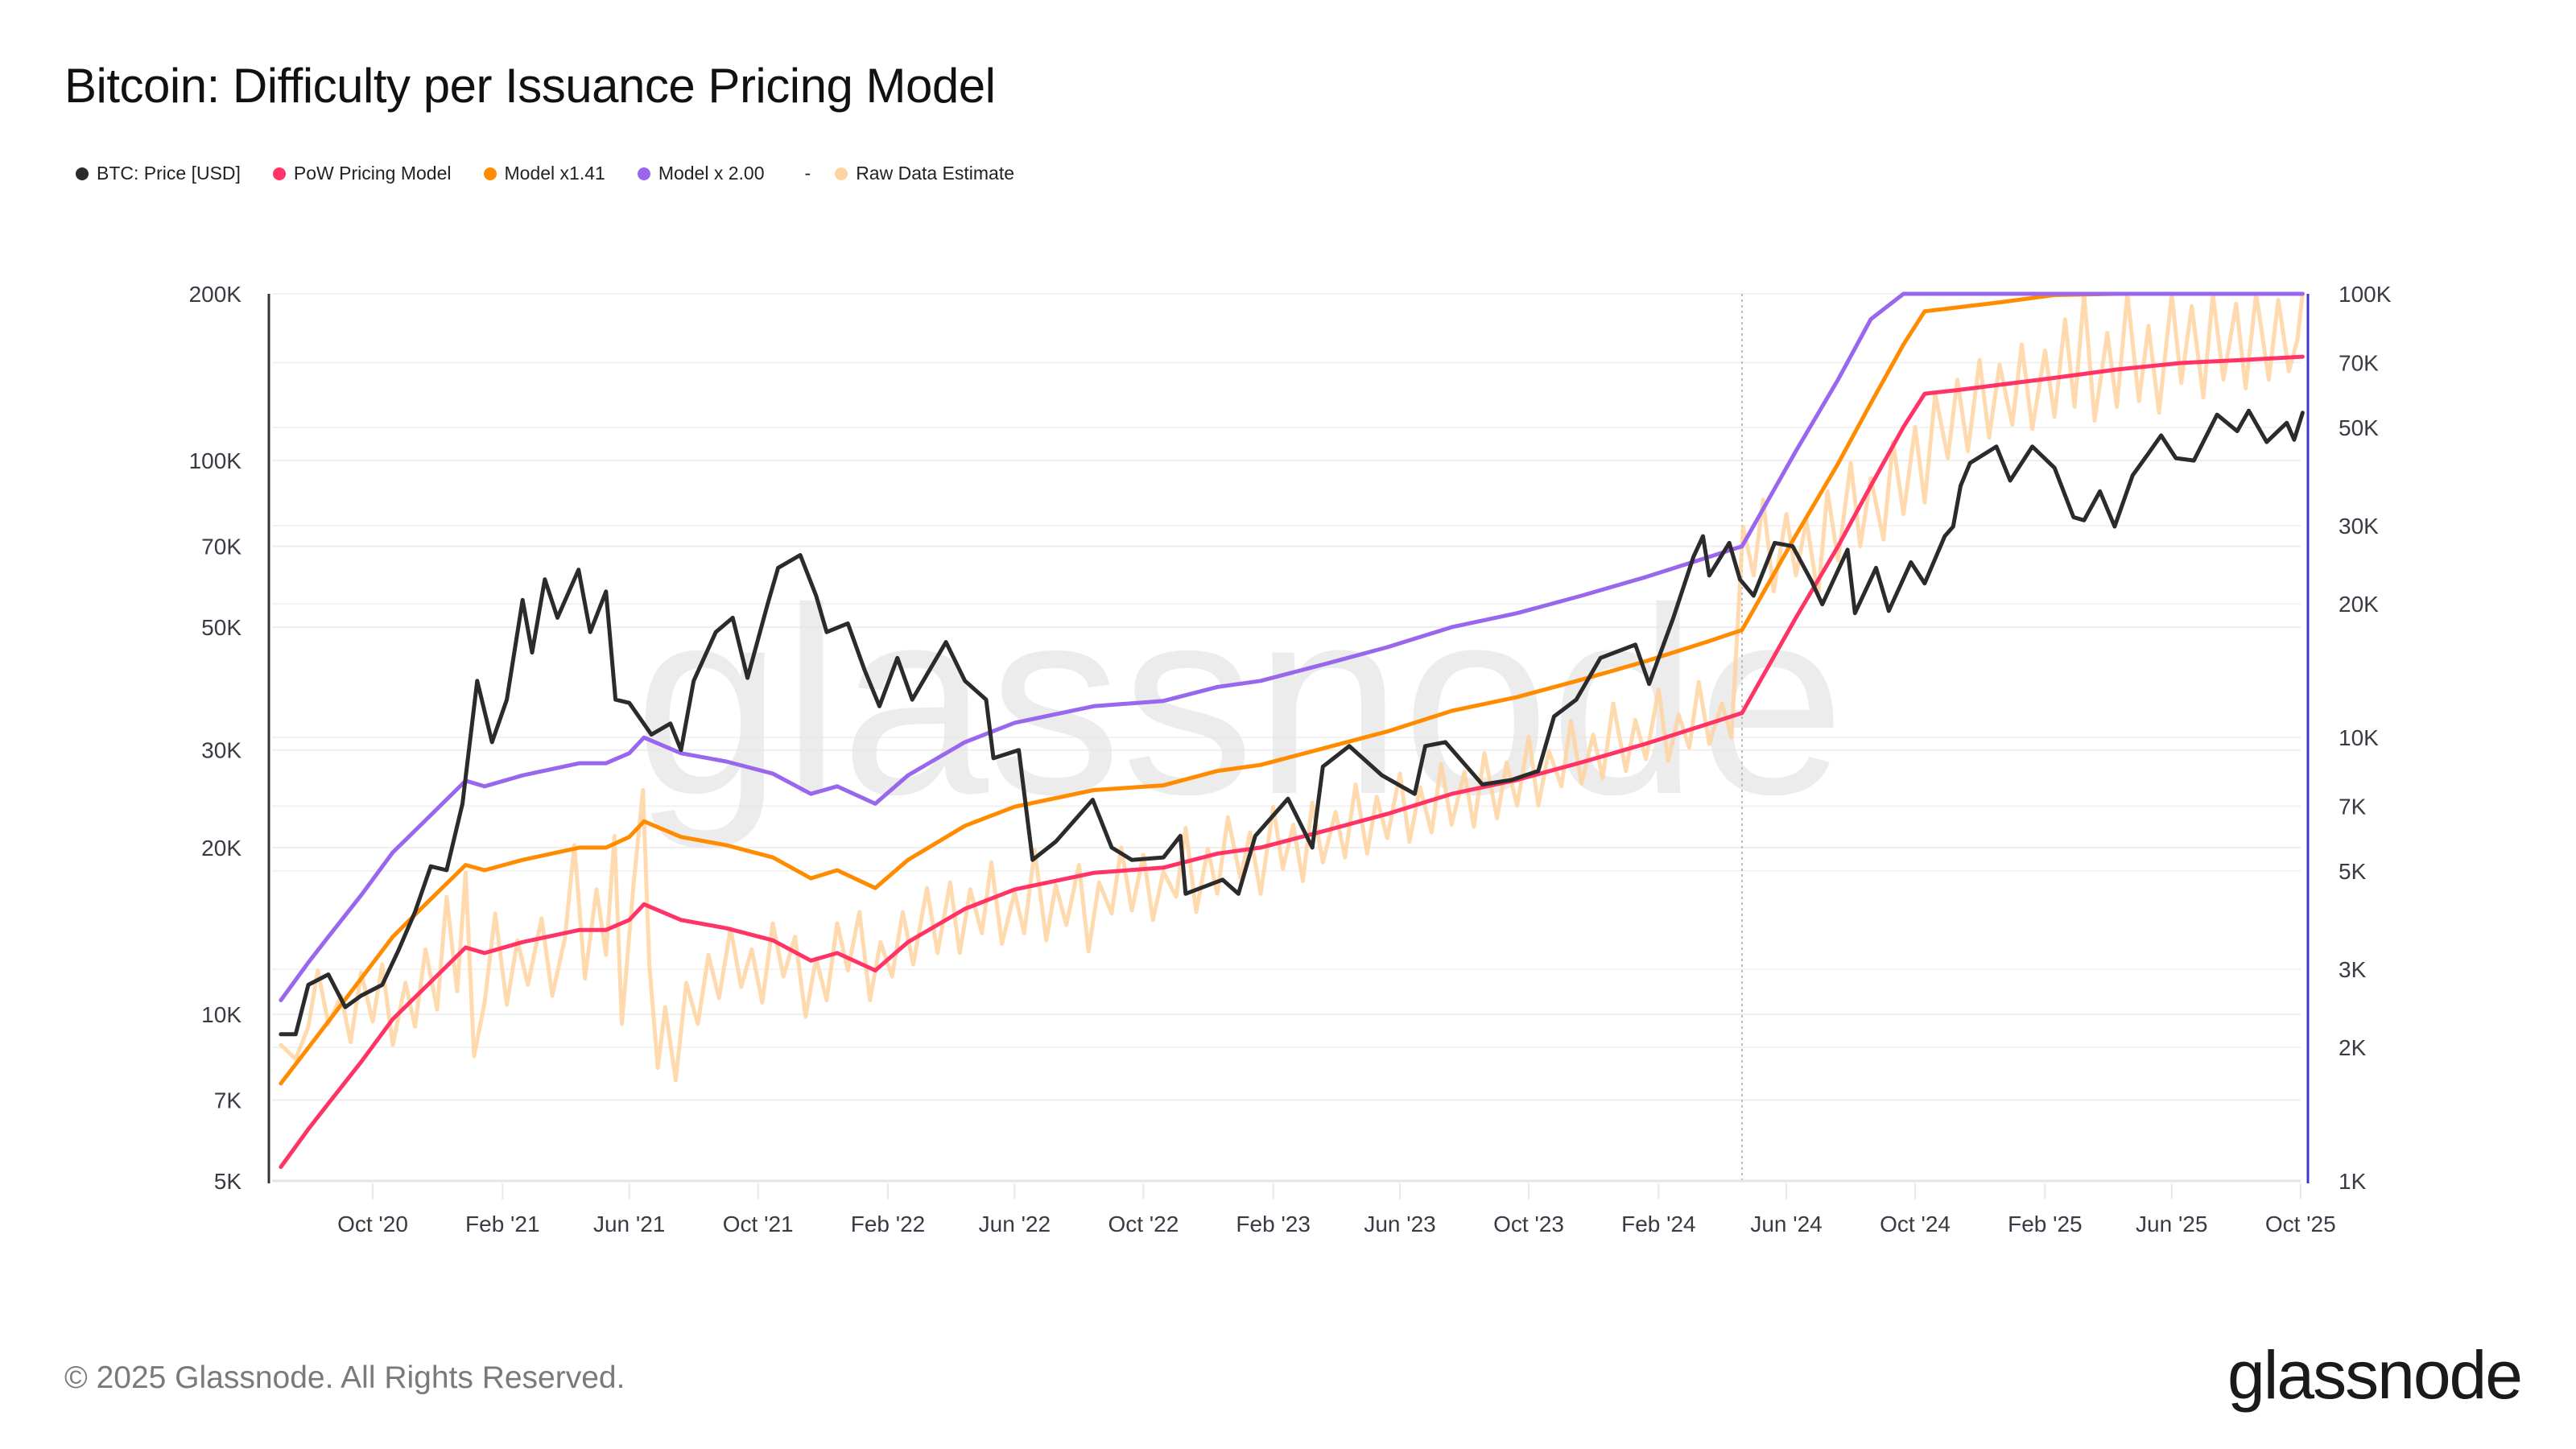 This screenshot has width=2576, height=1449. I want to click on left-axis-ticks: 5K 7K 10K 20K 30K 50K 70K 100K 200K, so click(215, 738).